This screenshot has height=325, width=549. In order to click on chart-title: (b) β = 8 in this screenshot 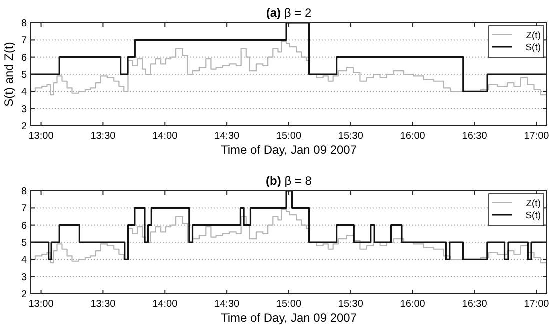, I will do `click(289, 181)`.